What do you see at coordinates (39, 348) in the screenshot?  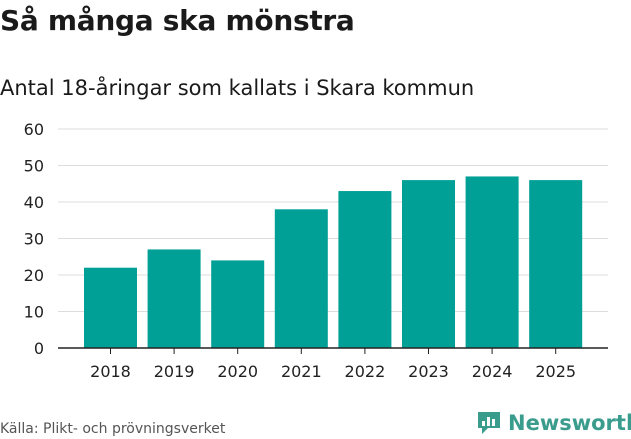 I see `y-tick-label: 0` at bounding box center [39, 348].